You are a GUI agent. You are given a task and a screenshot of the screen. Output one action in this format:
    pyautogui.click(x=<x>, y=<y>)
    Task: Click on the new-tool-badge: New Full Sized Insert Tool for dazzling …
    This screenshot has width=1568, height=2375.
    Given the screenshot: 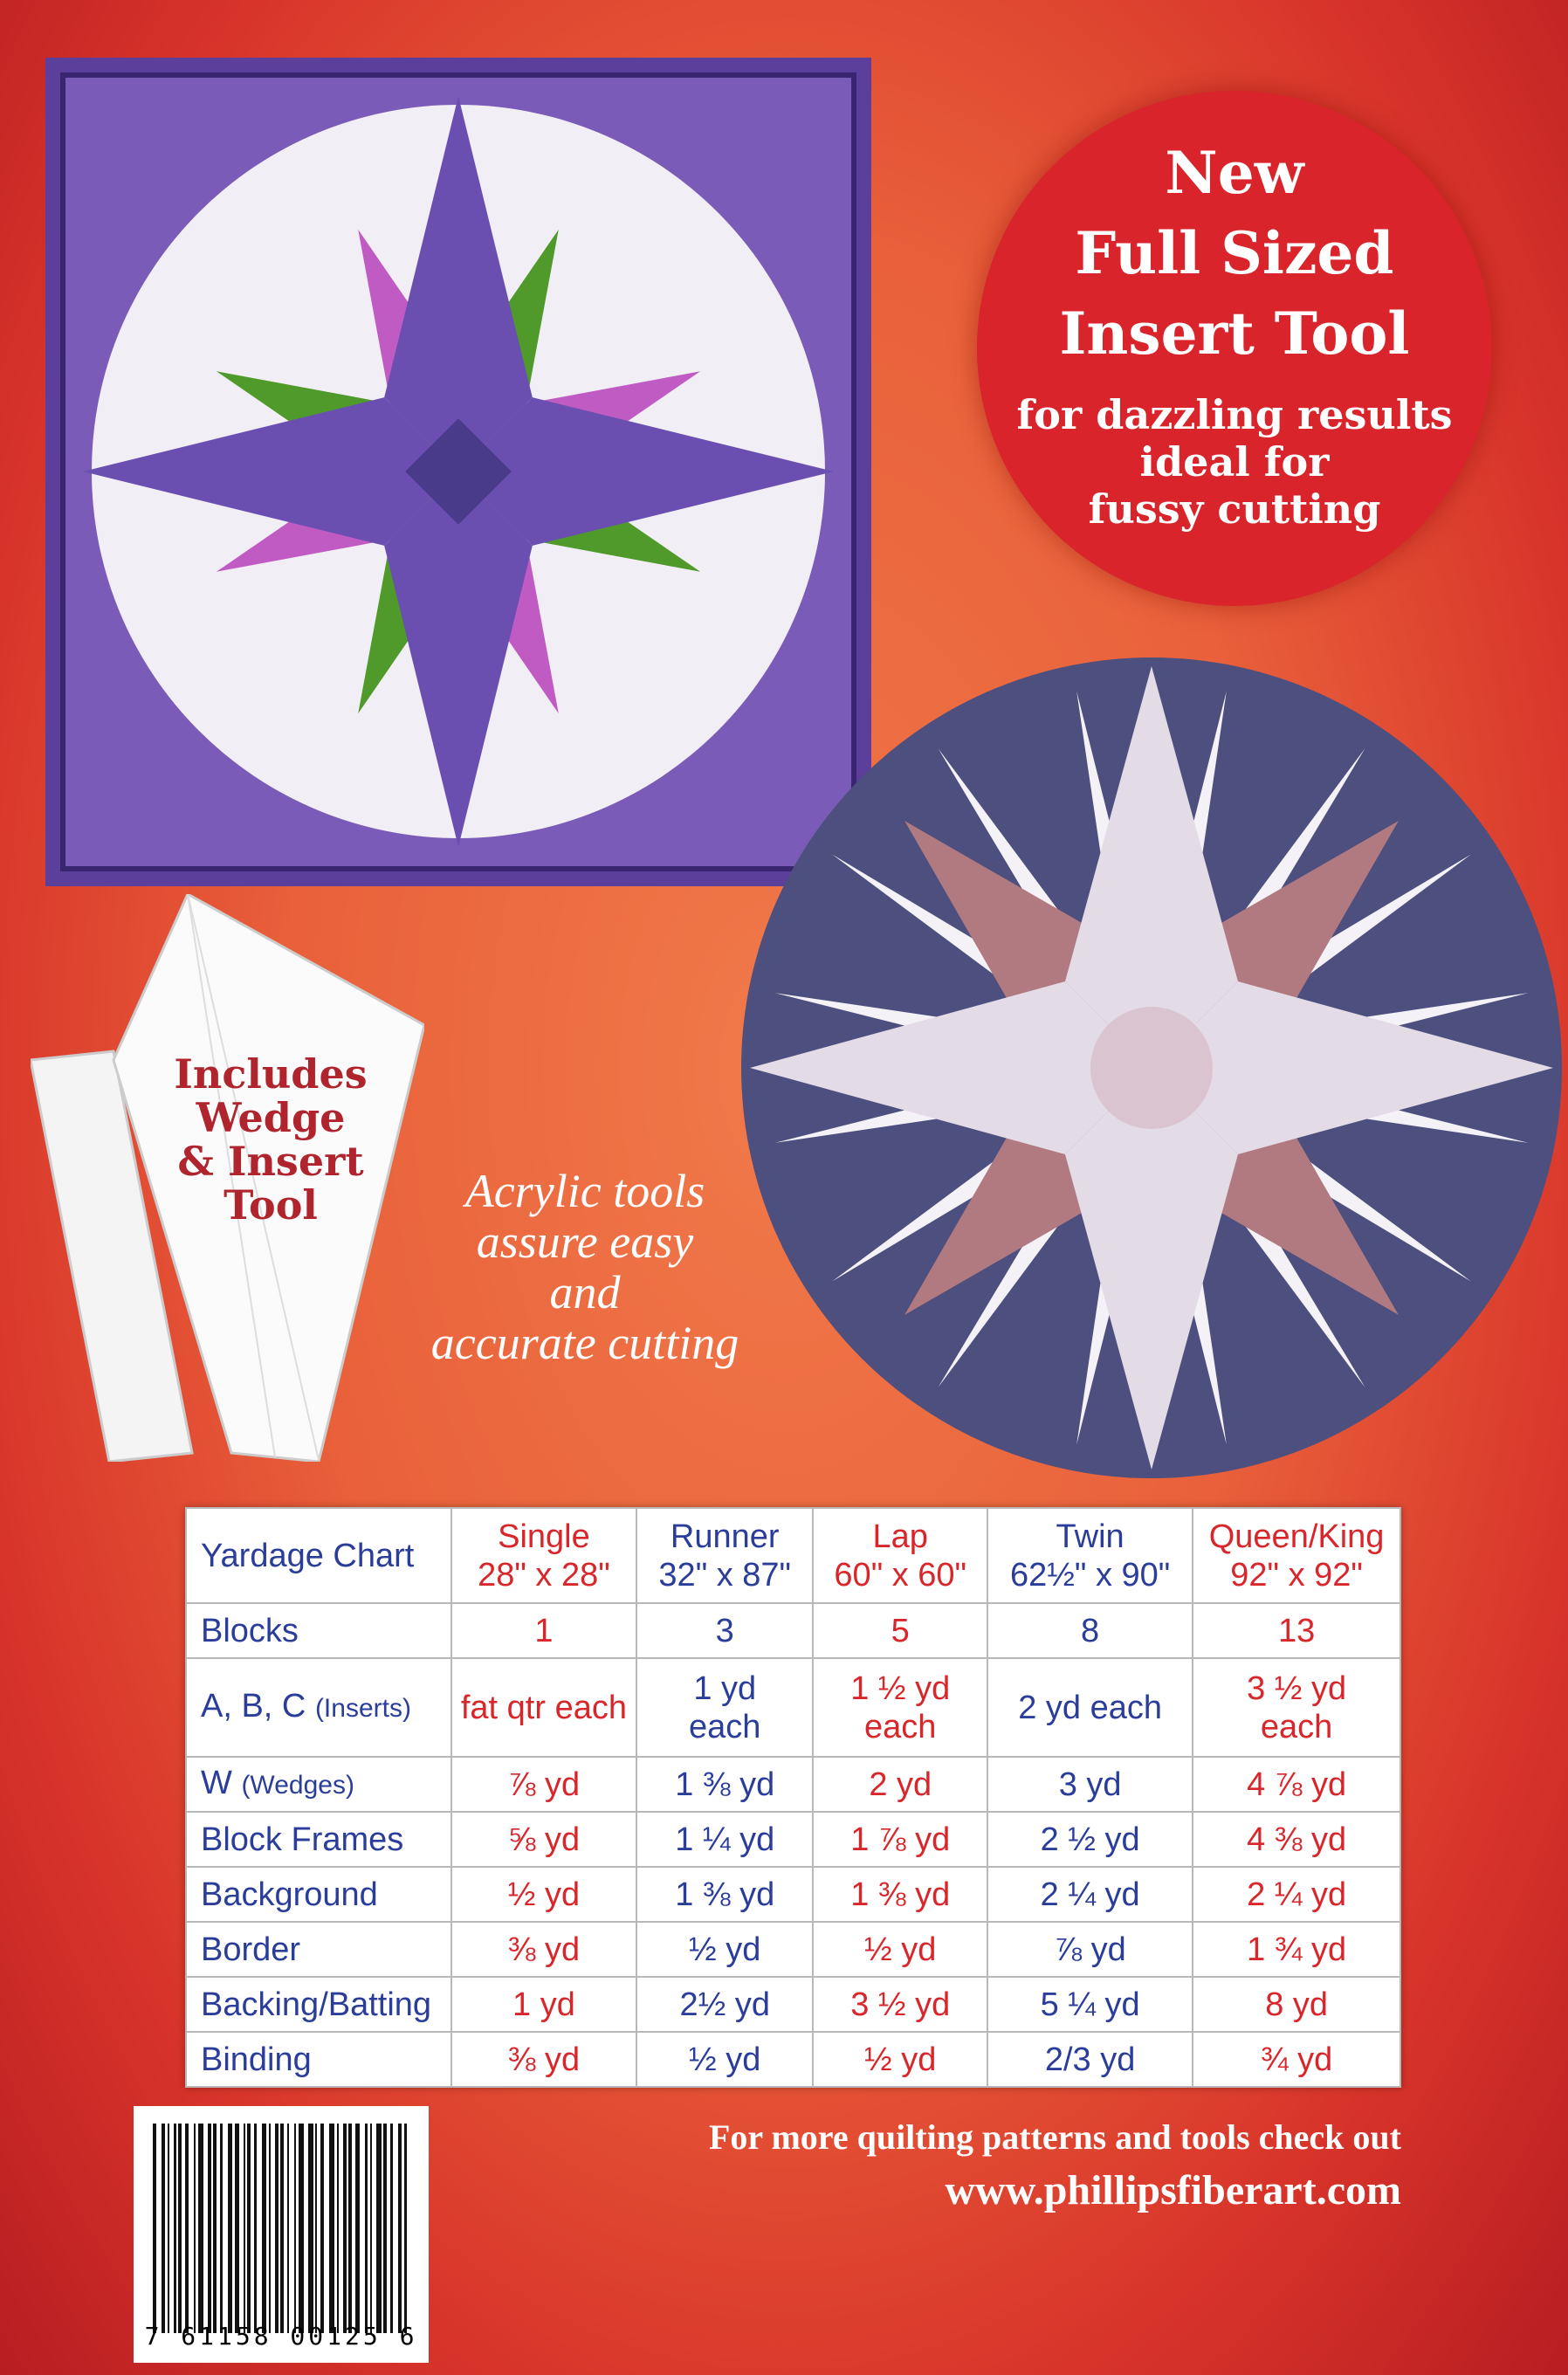 What is the action you would take?
    pyautogui.click(x=1234, y=348)
    